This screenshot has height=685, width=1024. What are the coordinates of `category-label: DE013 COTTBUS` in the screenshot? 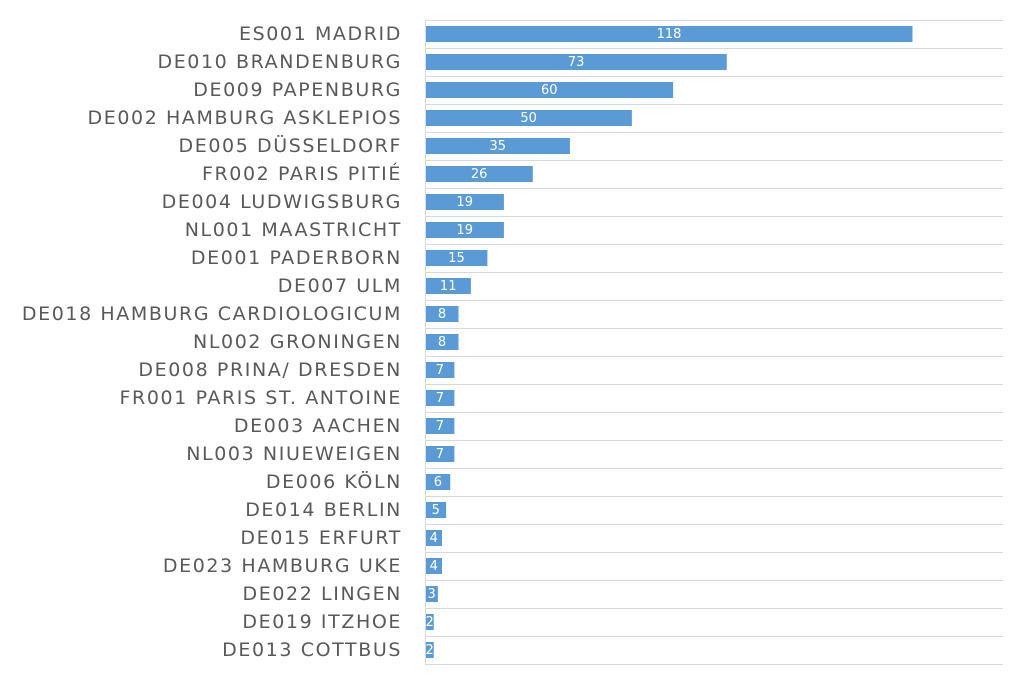 It's located at (312, 650).